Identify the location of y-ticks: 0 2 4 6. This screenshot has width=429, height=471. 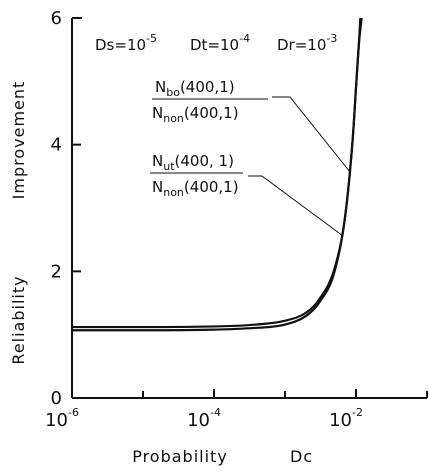
(66, 208).